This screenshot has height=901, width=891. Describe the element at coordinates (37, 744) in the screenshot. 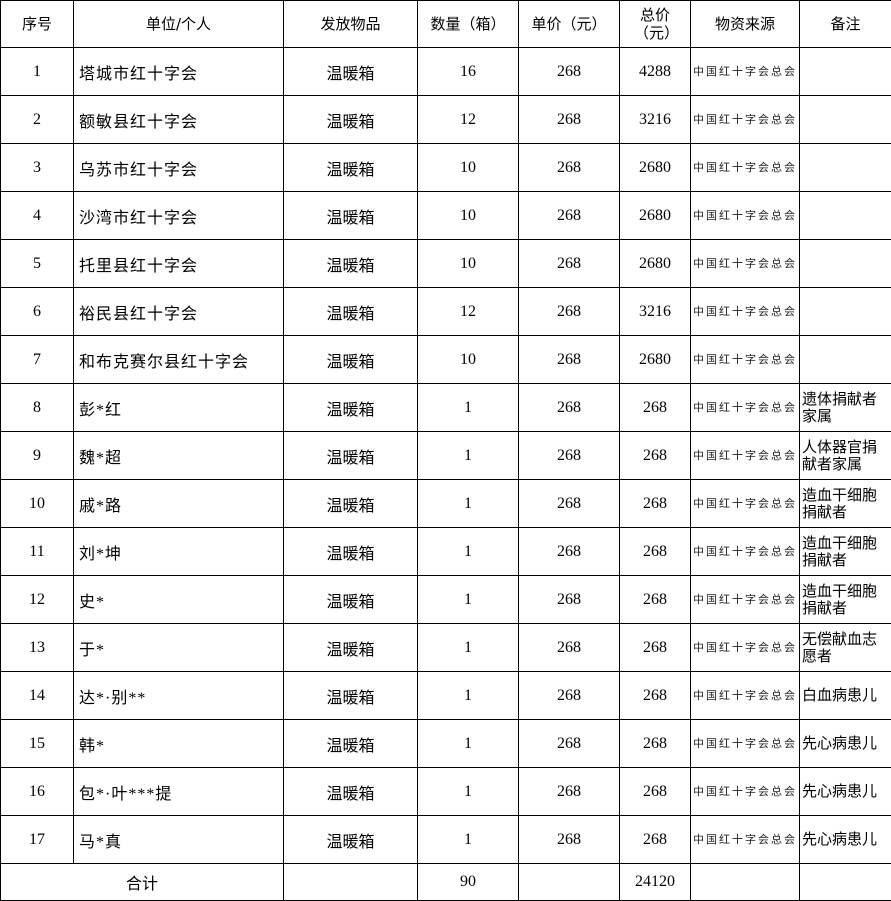

I see `cell-no: 15` at that location.